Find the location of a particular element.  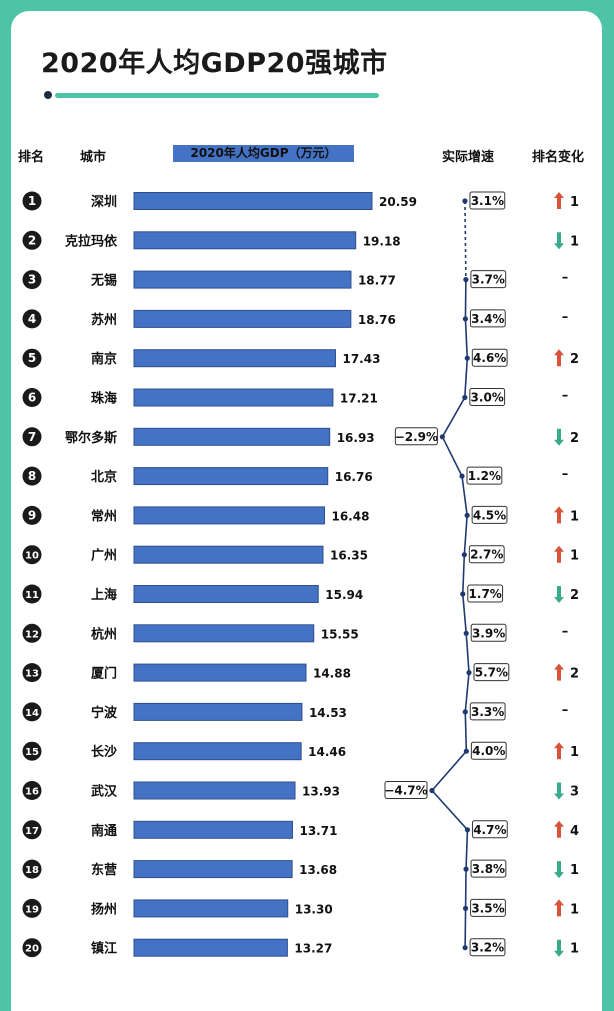

growth-value-label: 3.0% is located at coordinates (487, 398).